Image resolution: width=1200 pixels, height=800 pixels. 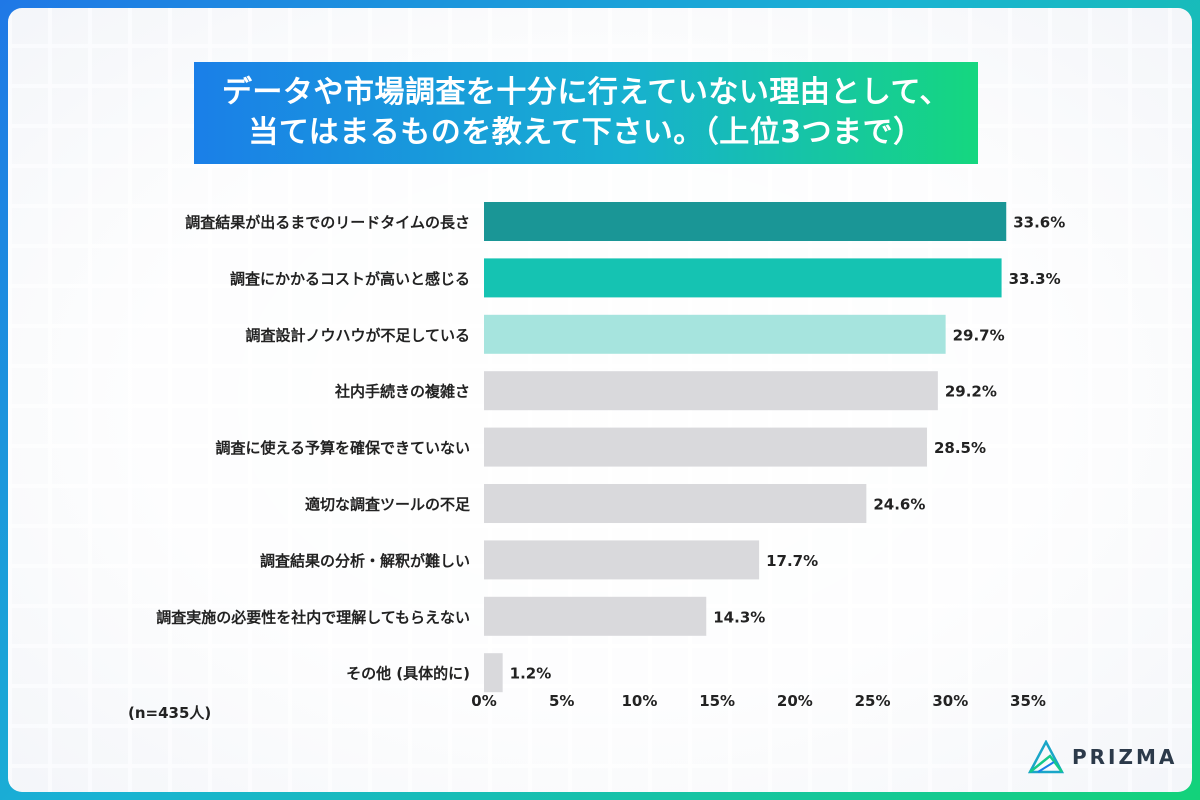 What do you see at coordinates (365, 561) in the screenshot?
I see `category-label: 調査結果の分析・解釈が難しい` at bounding box center [365, 561].